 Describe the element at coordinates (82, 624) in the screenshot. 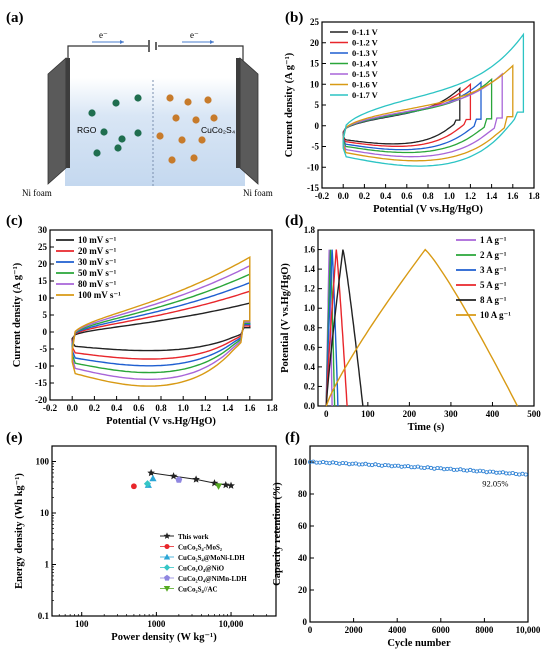

I see `x-tick-label: 100` at that location.